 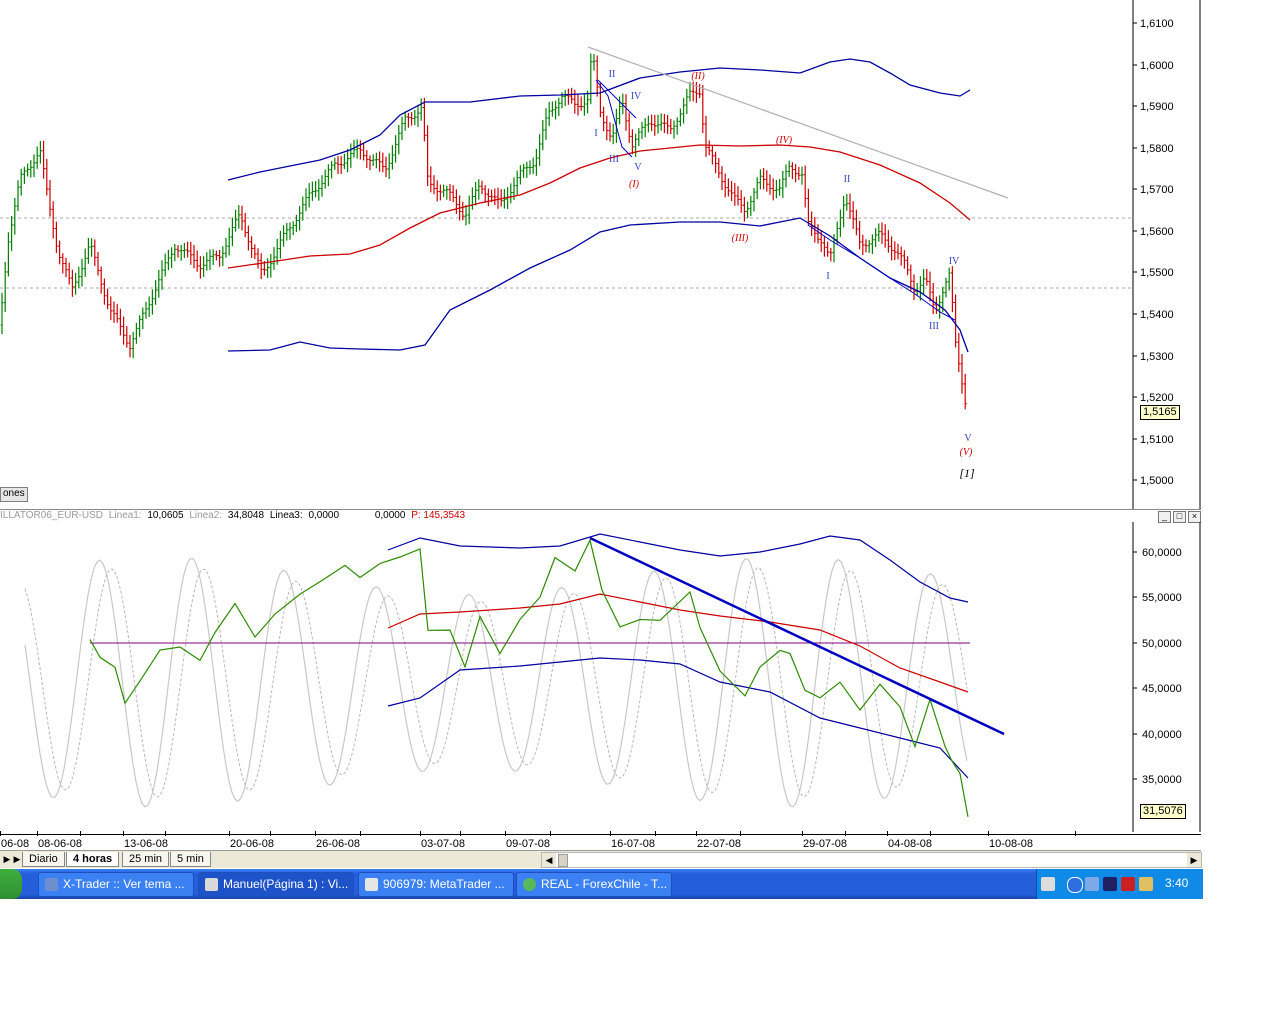 I want to click on pane-window-controls: _ □ ×, so click(x=1179, y=517).